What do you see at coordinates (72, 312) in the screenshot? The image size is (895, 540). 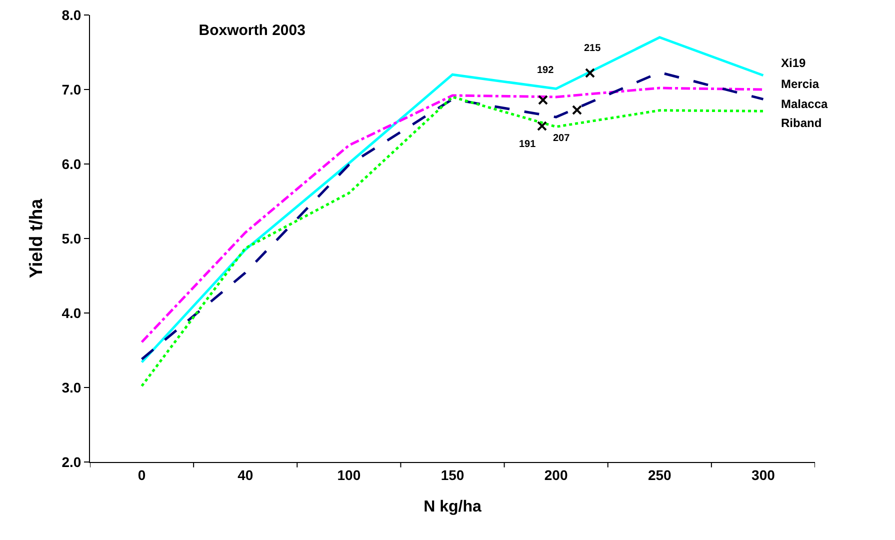 I see `y-tick-label: 4.0` at bounding box center [72, 312].